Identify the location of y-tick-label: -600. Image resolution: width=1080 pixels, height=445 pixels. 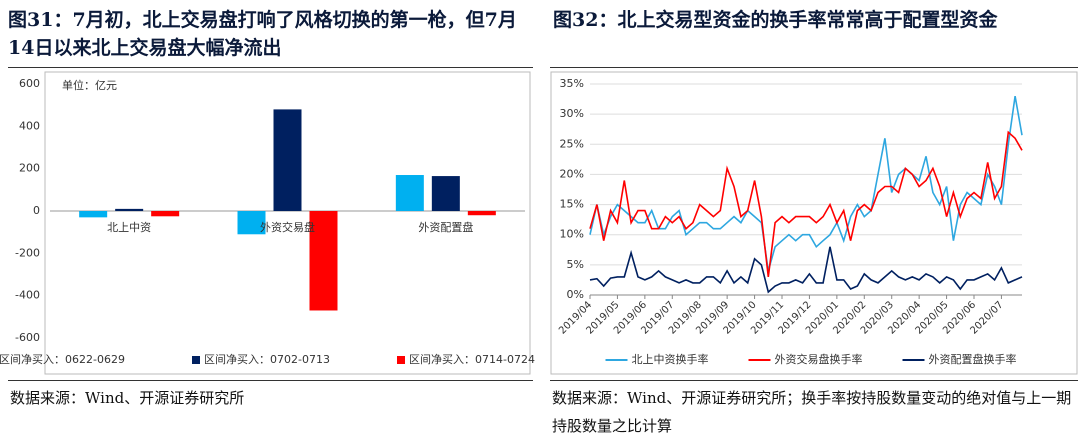
(27, 337).